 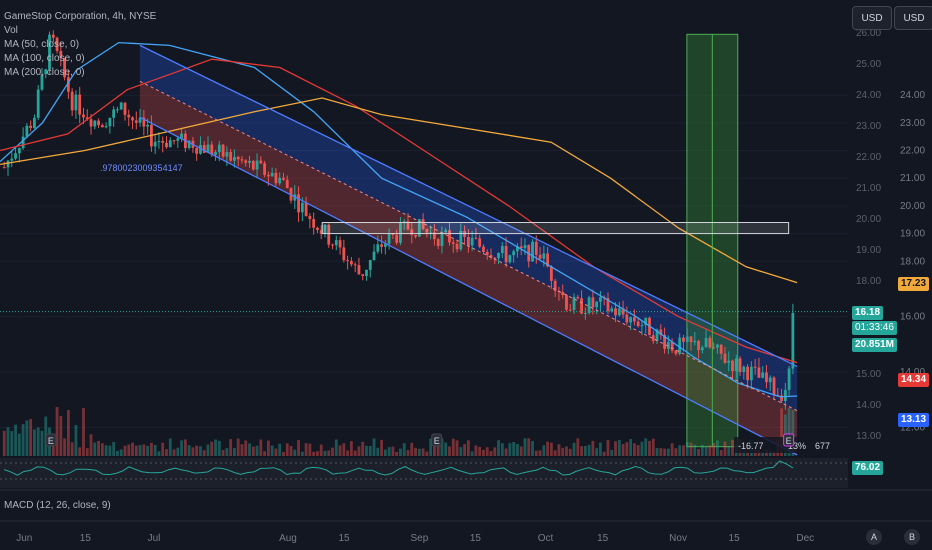 What do you see at coordinates (868, 188) in the screenshot?
I see `y-tick-inner: 21.00` at bounding box center [868, 188].